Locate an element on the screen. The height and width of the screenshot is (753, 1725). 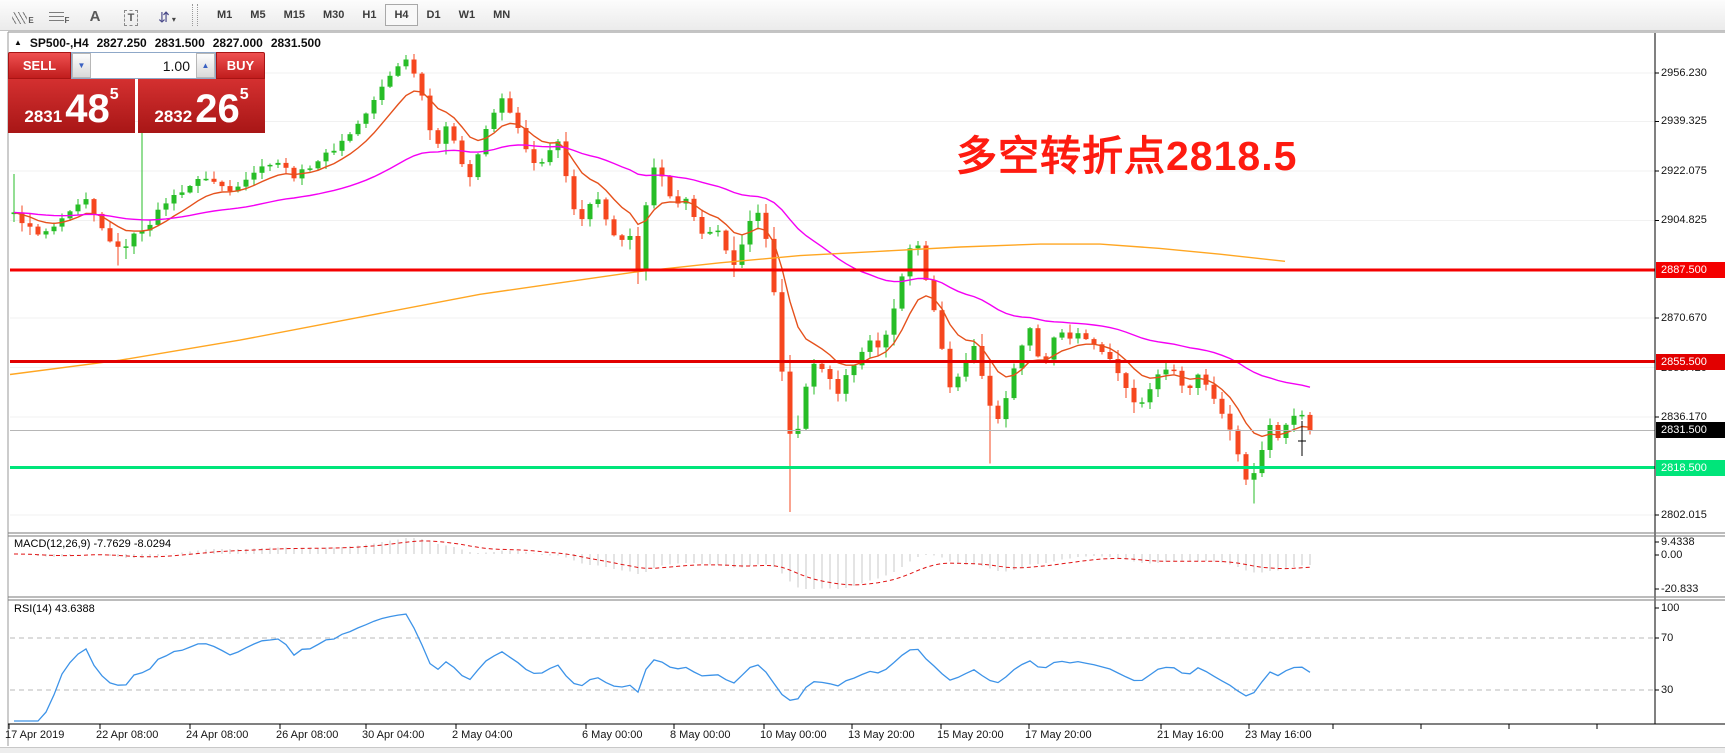
equidistant-channel-icon: E is located at coordinates (23, 15).